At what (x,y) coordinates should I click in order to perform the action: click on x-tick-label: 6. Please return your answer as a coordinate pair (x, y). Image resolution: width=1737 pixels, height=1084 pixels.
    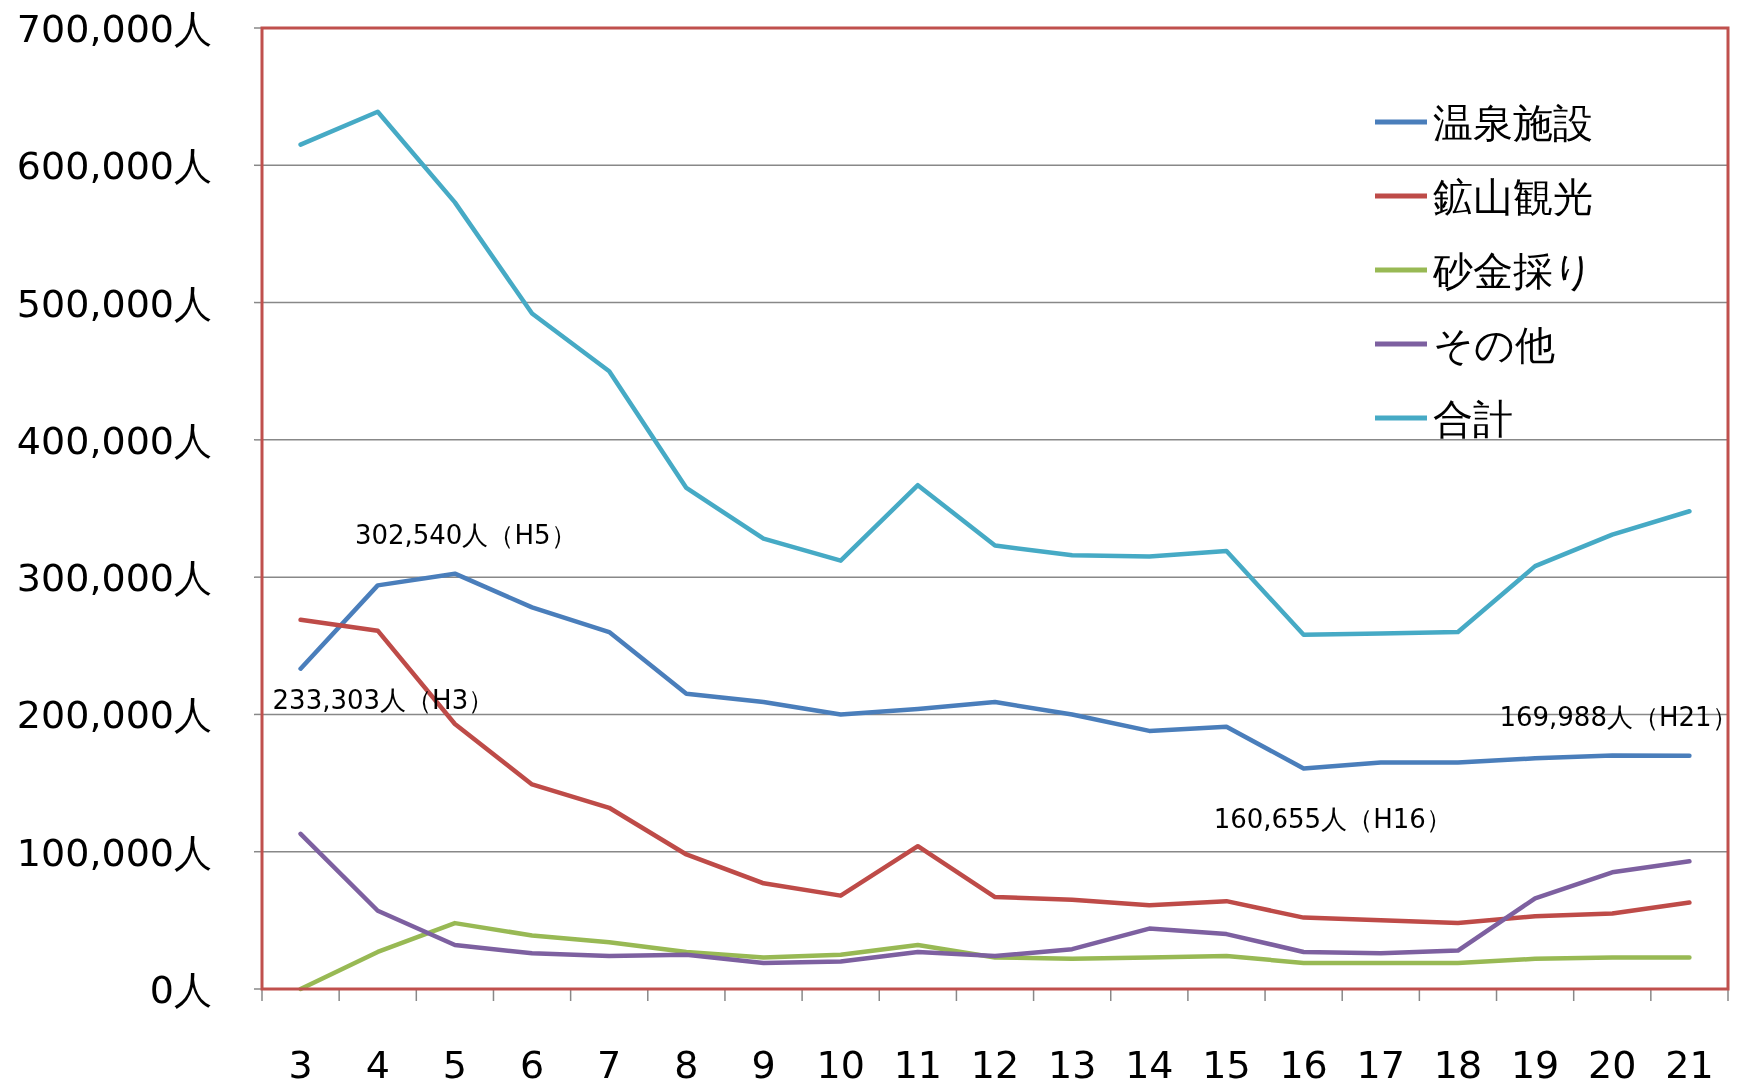
    Looking at the image, I should click on (532, 1063).